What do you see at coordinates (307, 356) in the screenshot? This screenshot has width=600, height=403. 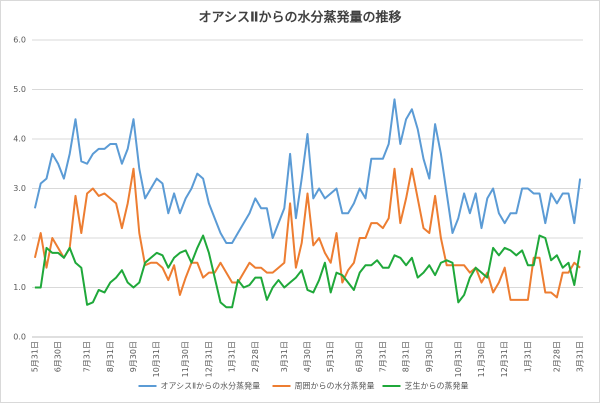 I see `x-tick-label: 4月30日` at bounding box center [307, 356].